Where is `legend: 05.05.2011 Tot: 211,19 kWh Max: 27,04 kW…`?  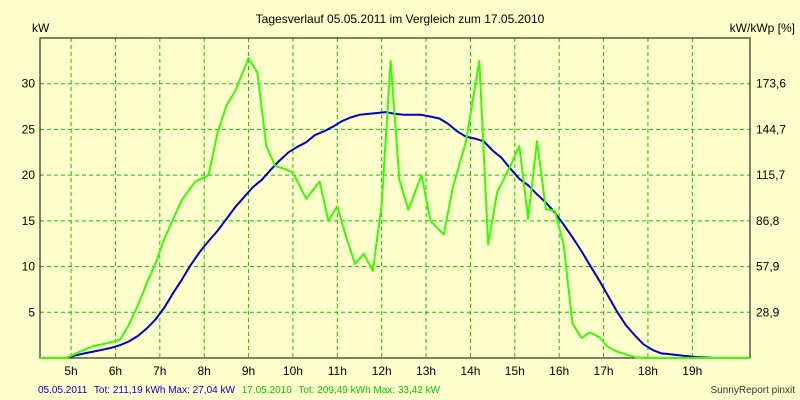
legend: 05.05.2011 Tot: 211,19 kWh Max: 27,04 kW… is located at coordinates (239, 390).